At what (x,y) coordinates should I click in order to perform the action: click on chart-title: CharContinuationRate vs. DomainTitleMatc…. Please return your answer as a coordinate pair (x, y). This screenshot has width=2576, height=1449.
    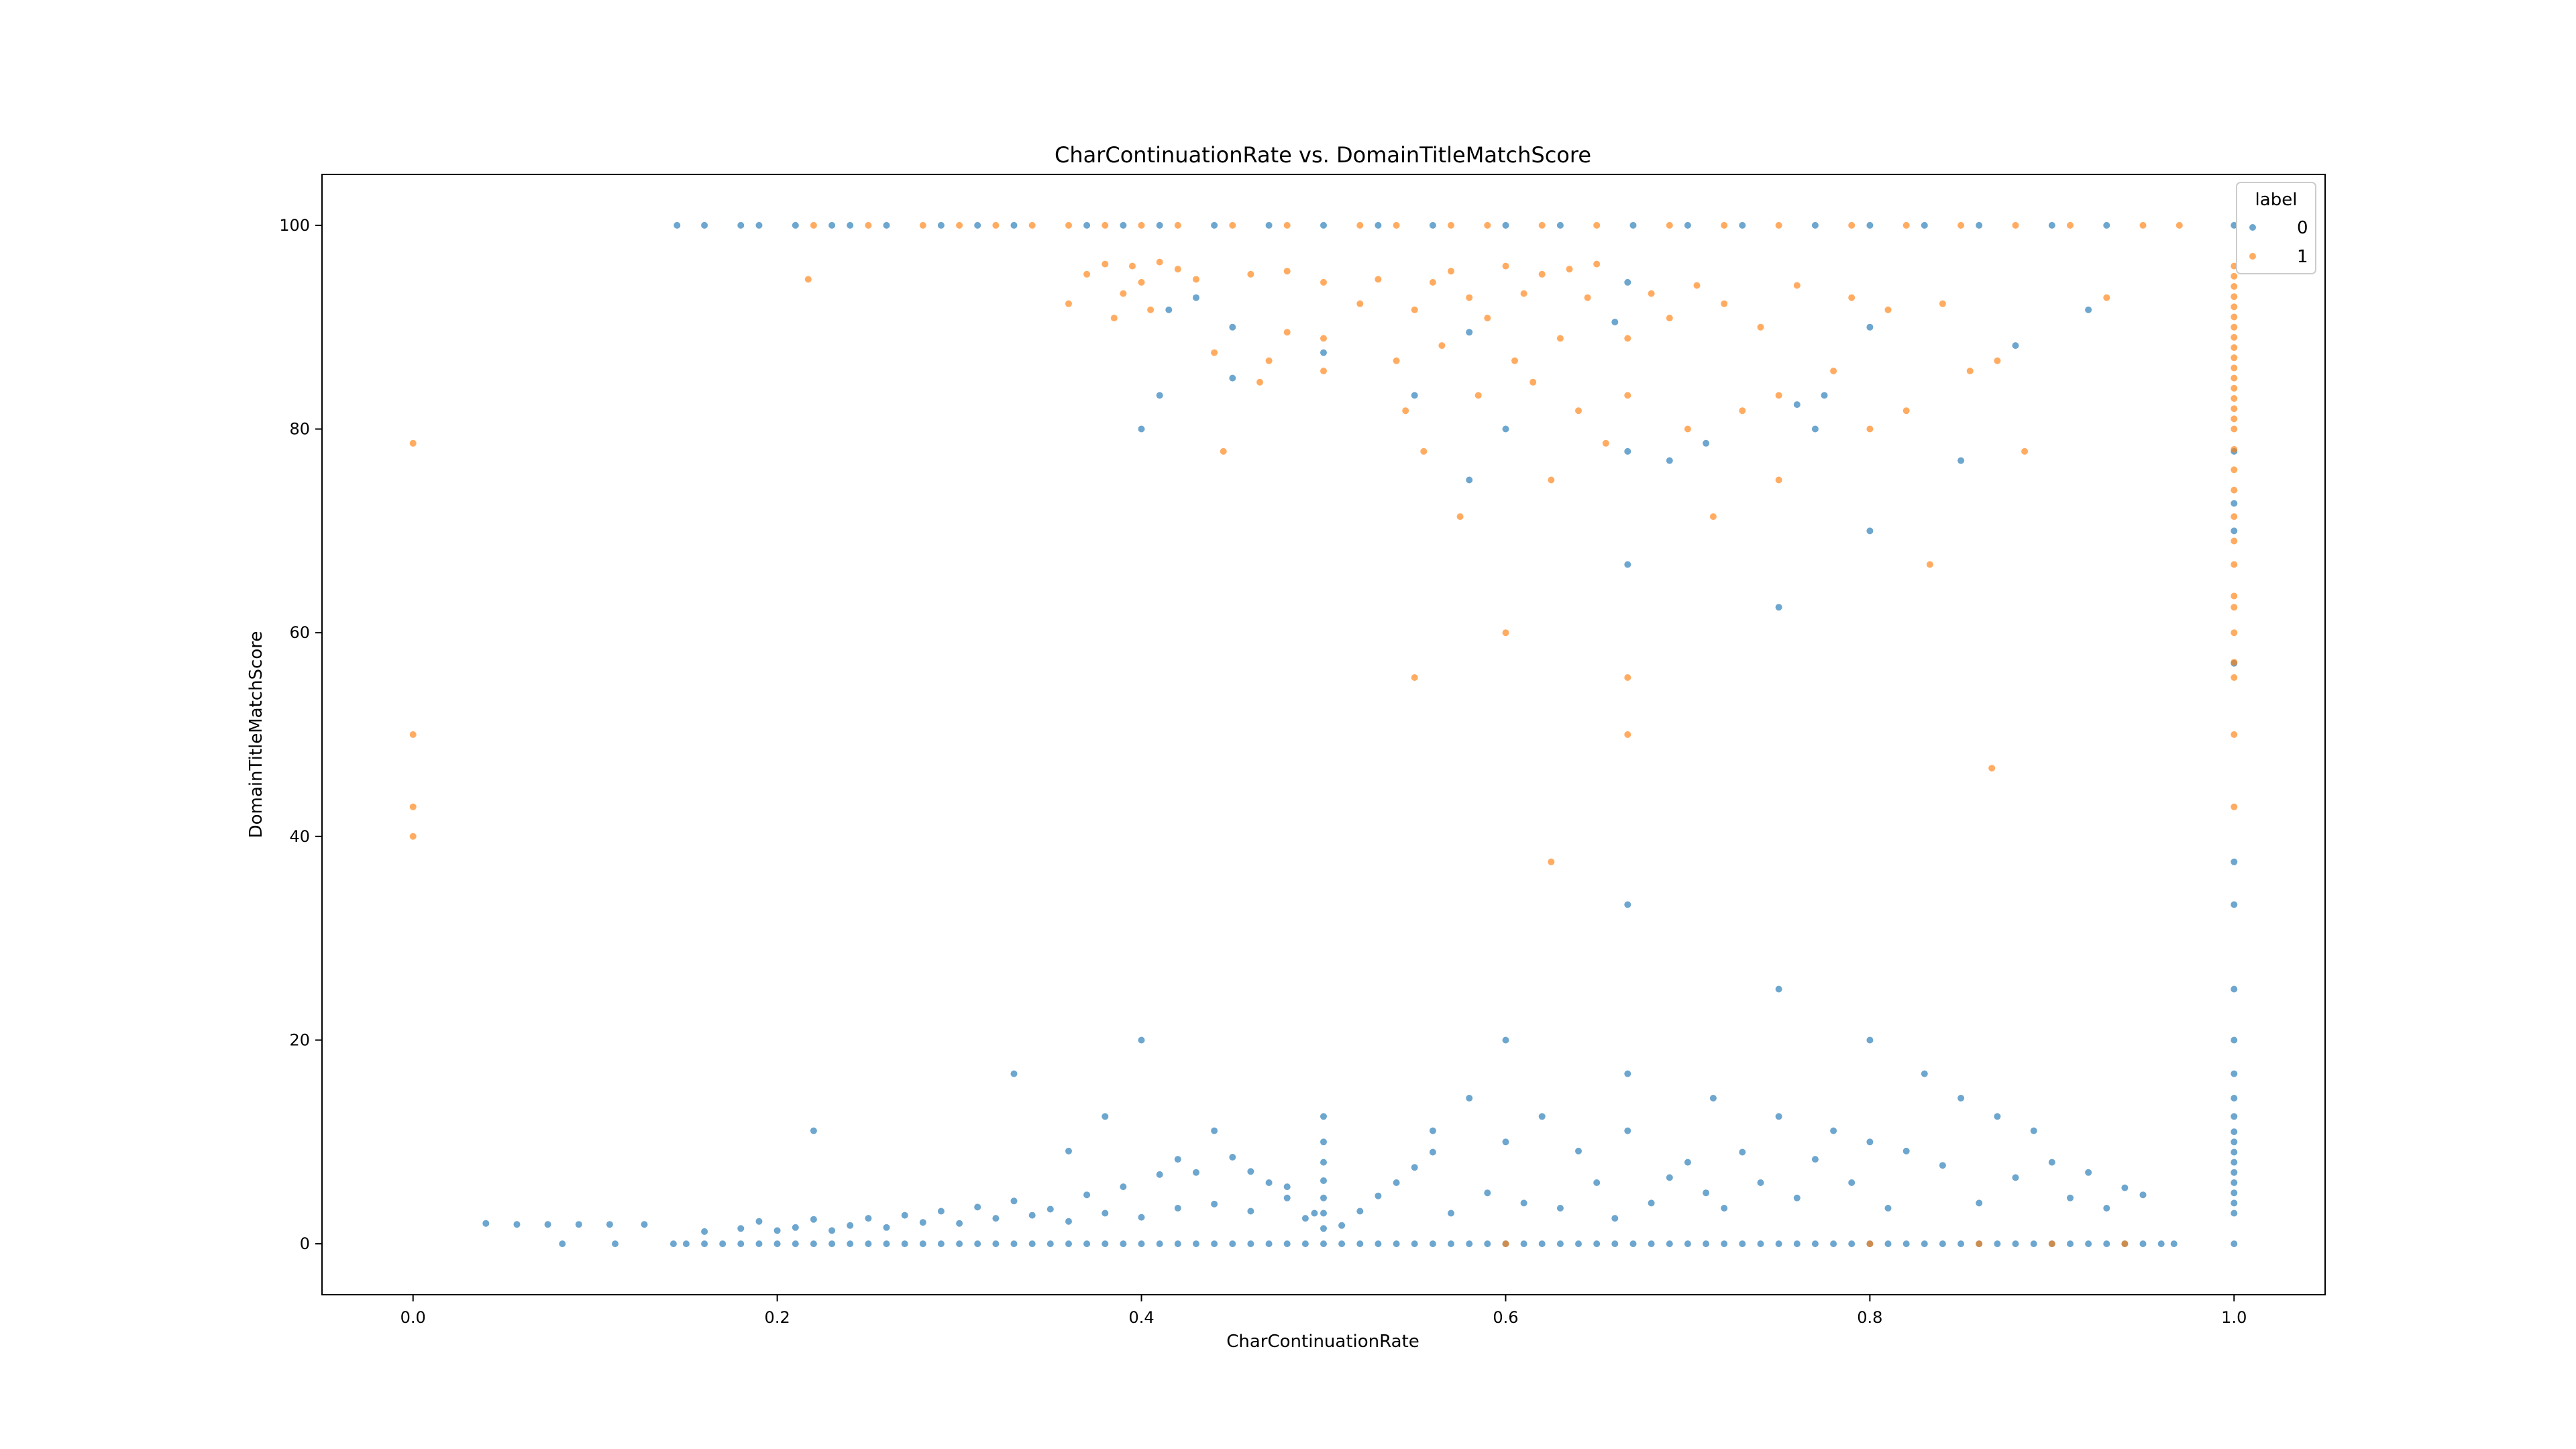
    Looking at the image, I should click on (1323, 155).